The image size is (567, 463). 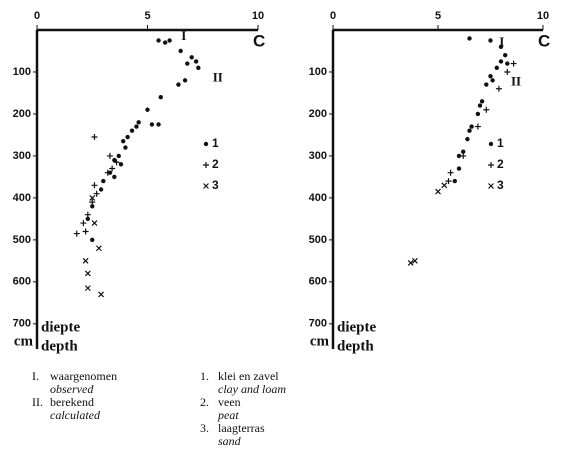 I want to click on footnote-item: 3. laagterras sand, so click(x=243, y=435).